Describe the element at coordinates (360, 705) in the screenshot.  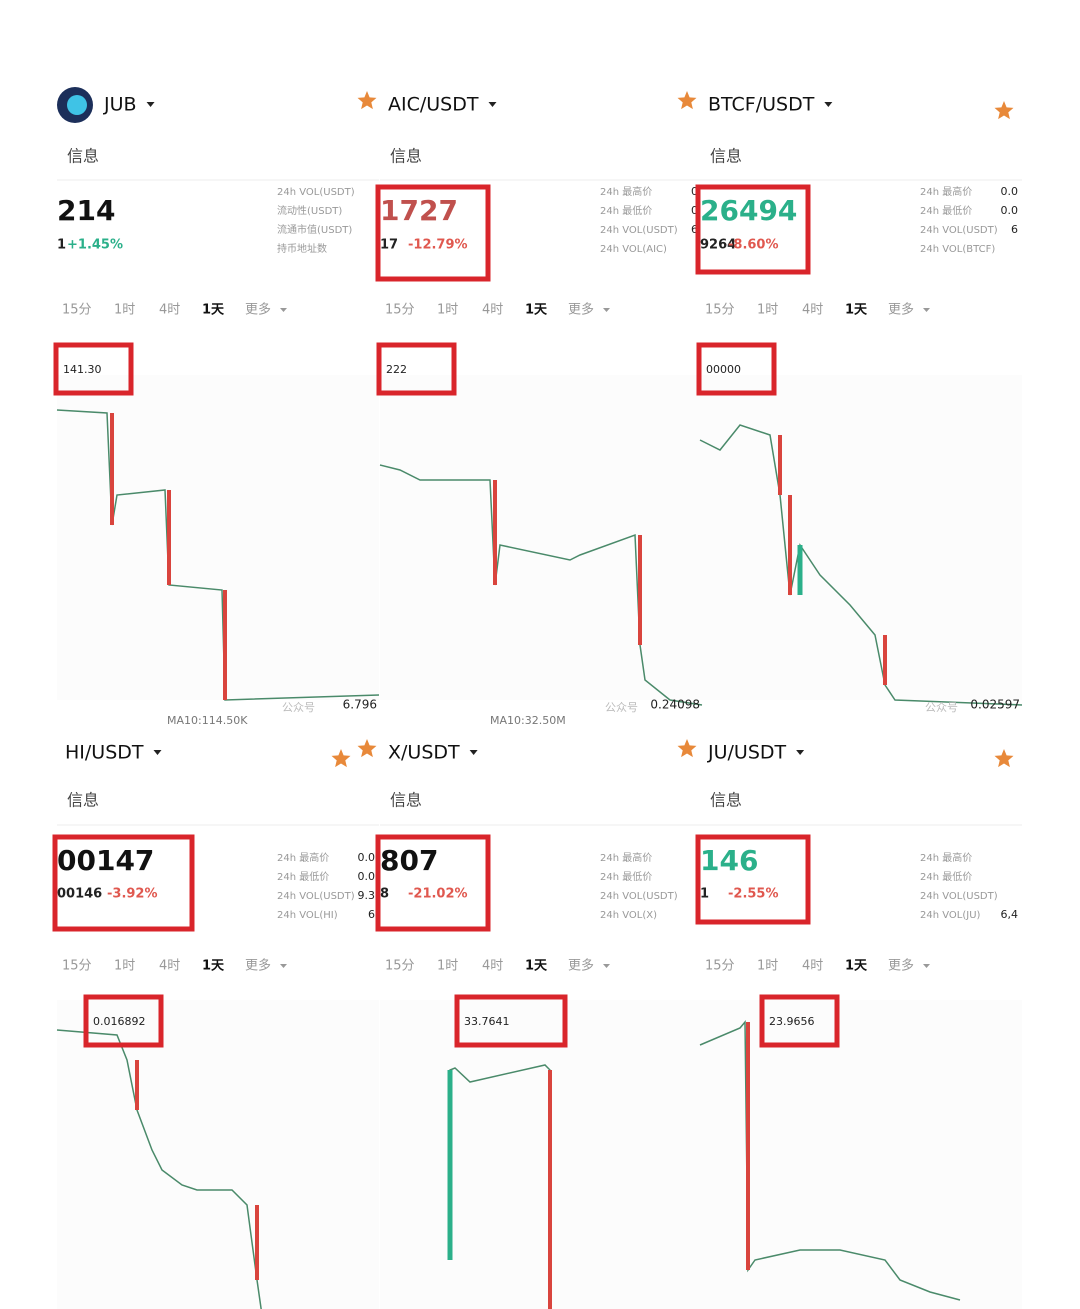
I see `low-price: 6.796` at that location.